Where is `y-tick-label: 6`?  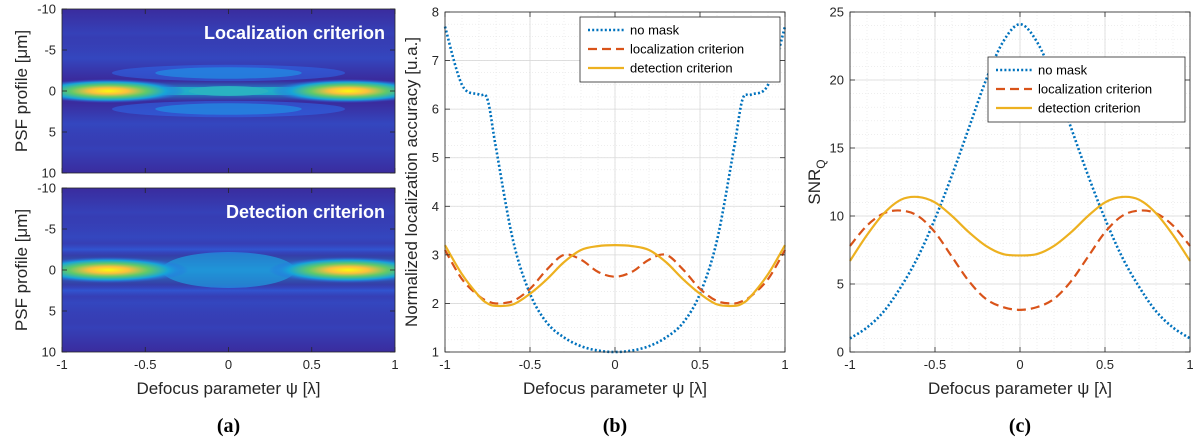
y-tick-label: 6 is located at coordinates (435, 109).